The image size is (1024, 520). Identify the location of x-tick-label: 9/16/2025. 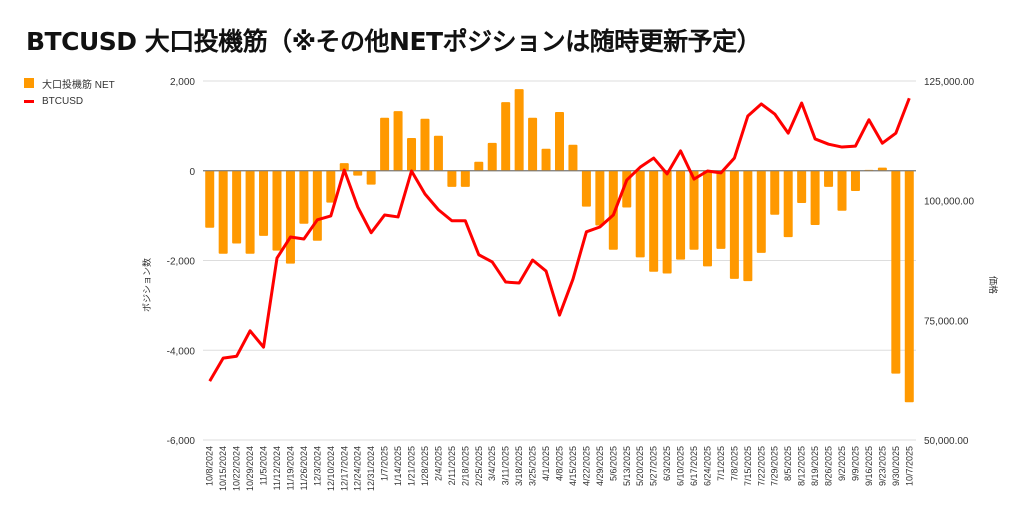
(869, 466).